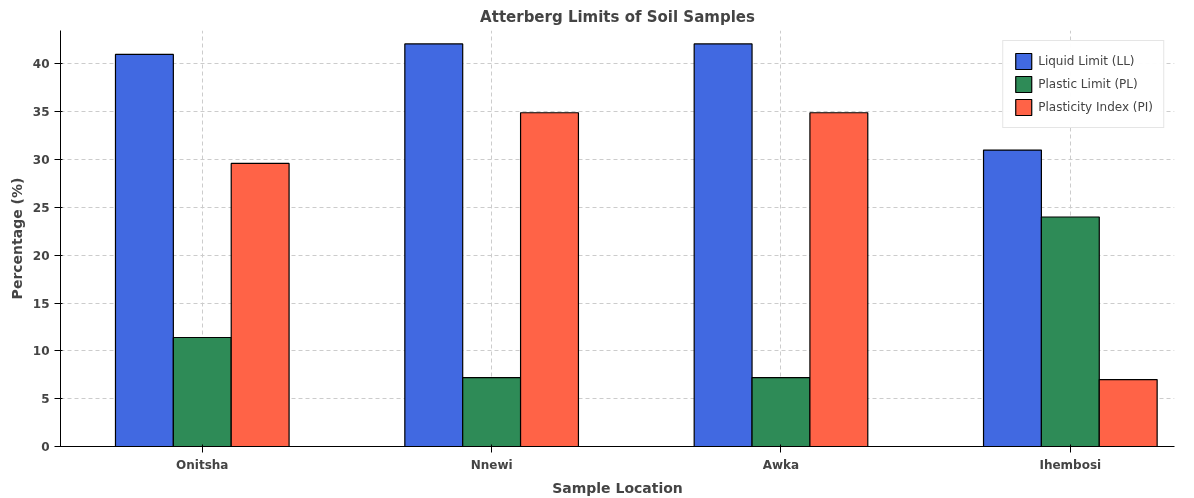 The width and height of the screenshot is (1194, 498). I want to click on y-tick-label: 10, so click(41, 351).